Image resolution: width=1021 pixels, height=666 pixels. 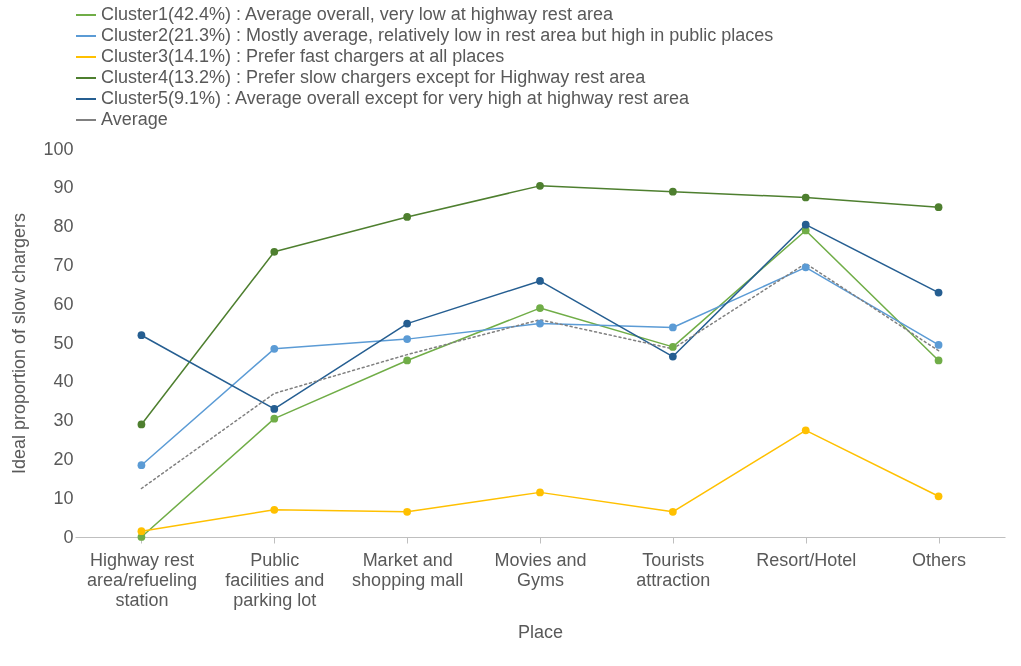 What do you see at coordinates (806, 559) in the screenshot?
I see `x-tick-label: Resort/Hotel` at bounding box center [806, 559].